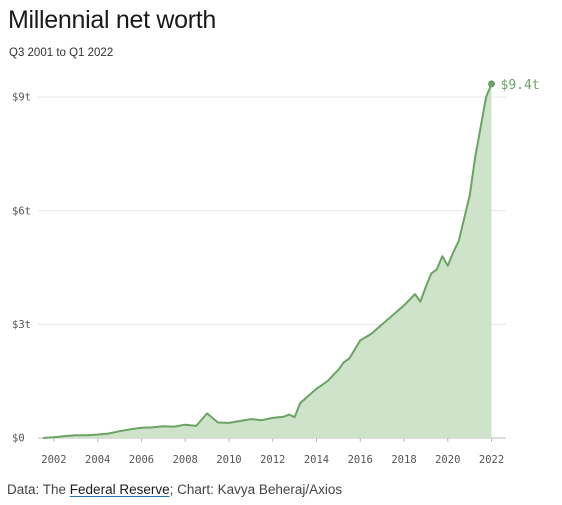  I want to click on x-tick-label: 2016, so click(360, 460).